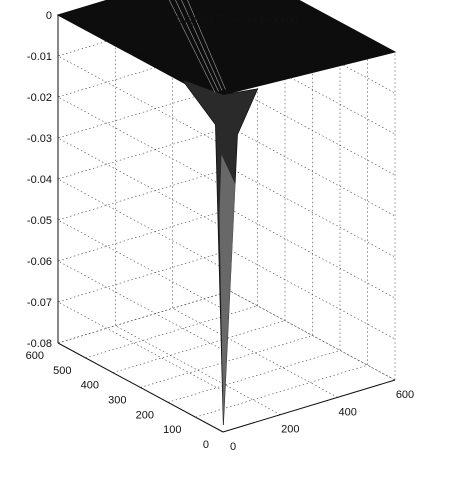 This screenshot has width=474, height=484. What do you see at coordinates (347, 412) in the screenshot?
I see `x-tick-label: 400` at bounding box center [347, 412].